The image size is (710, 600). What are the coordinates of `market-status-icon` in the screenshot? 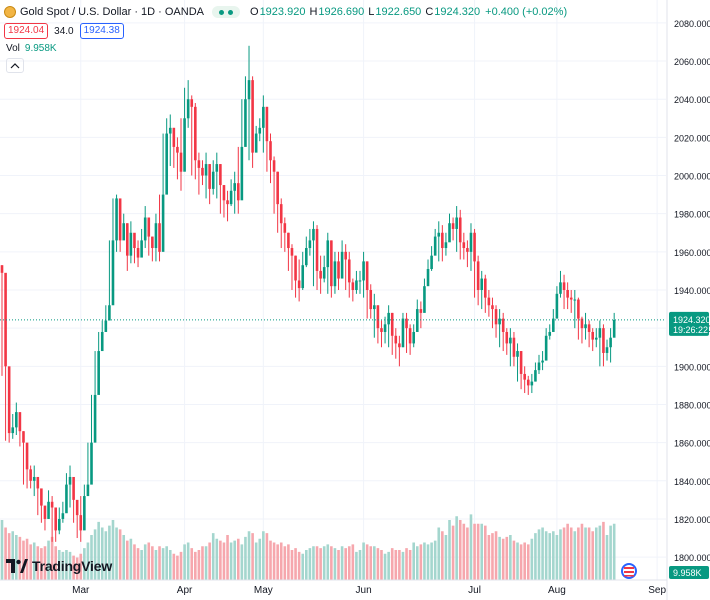 It's located at (226, 12).